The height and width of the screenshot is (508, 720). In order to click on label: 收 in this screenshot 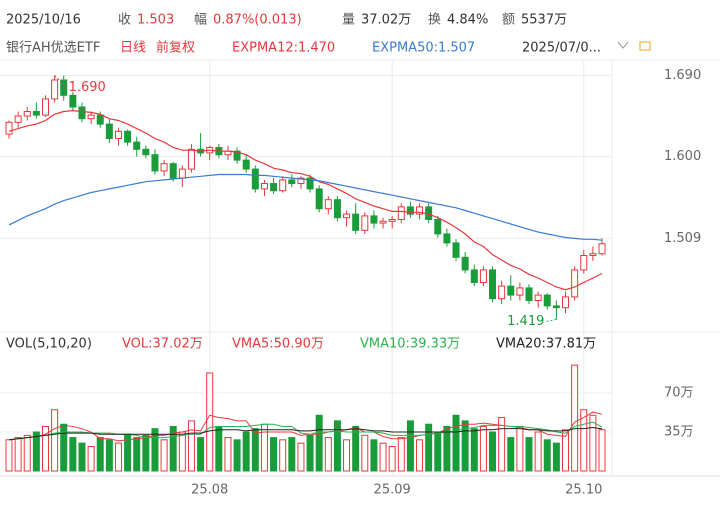, I will do `click(124, 20)`.